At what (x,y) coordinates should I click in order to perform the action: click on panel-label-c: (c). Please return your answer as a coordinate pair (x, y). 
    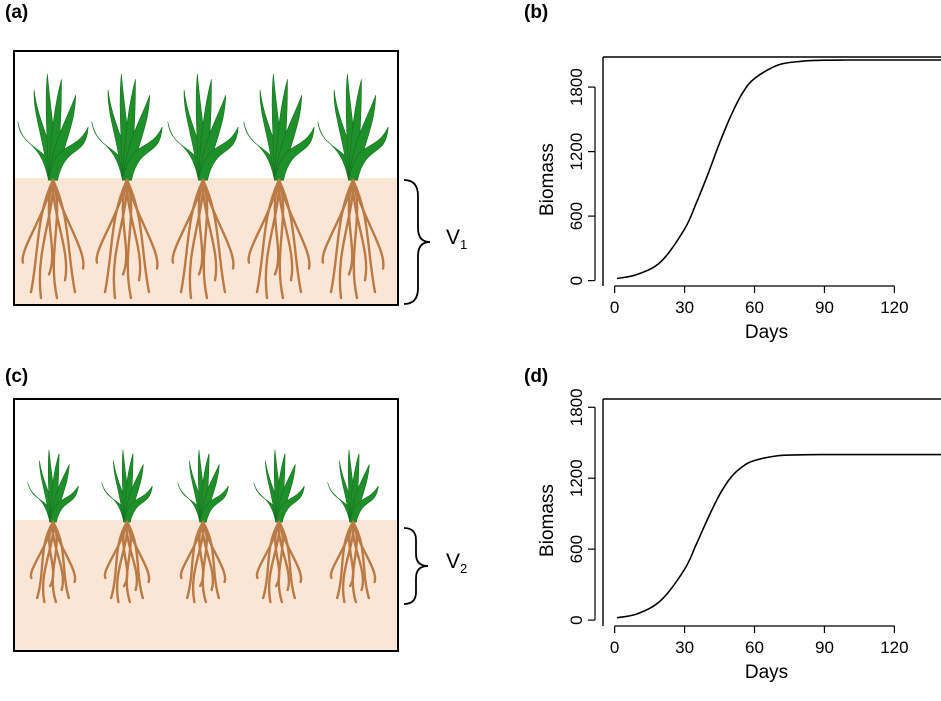
    Looking at the image, I should click on (17, 376).